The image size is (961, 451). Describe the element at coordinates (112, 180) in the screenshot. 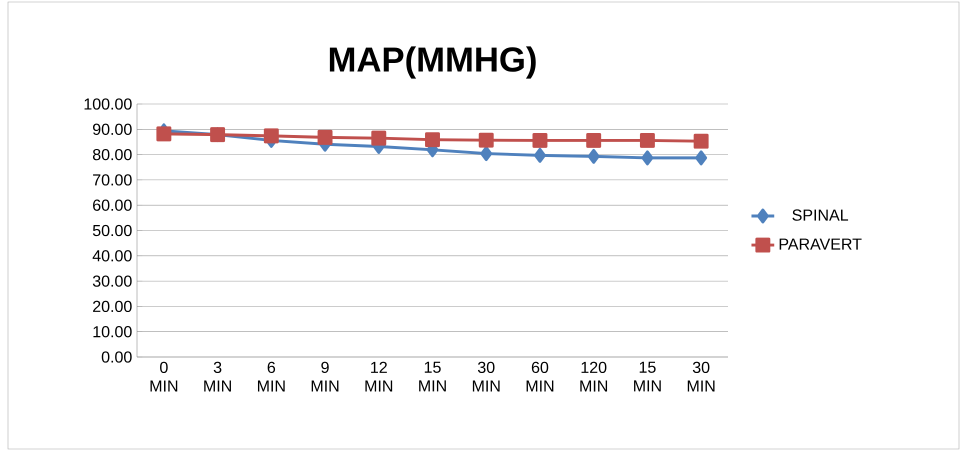

I see `y-tick-label: 70.00` at that location.